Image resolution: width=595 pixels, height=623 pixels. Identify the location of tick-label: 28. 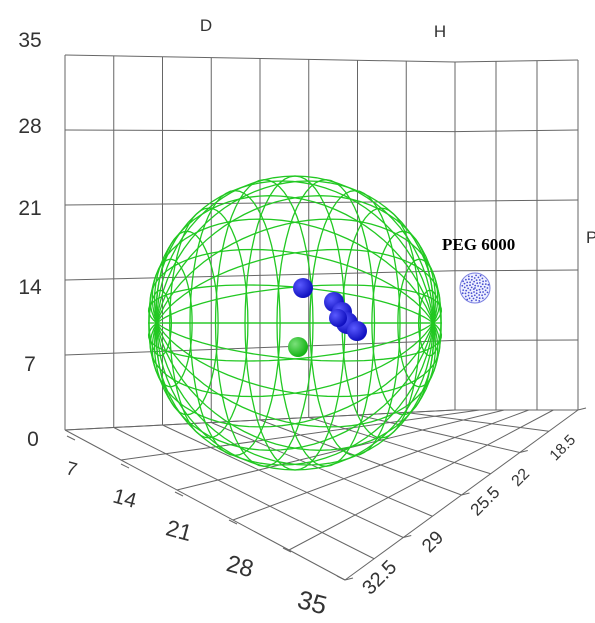
(240, 566).